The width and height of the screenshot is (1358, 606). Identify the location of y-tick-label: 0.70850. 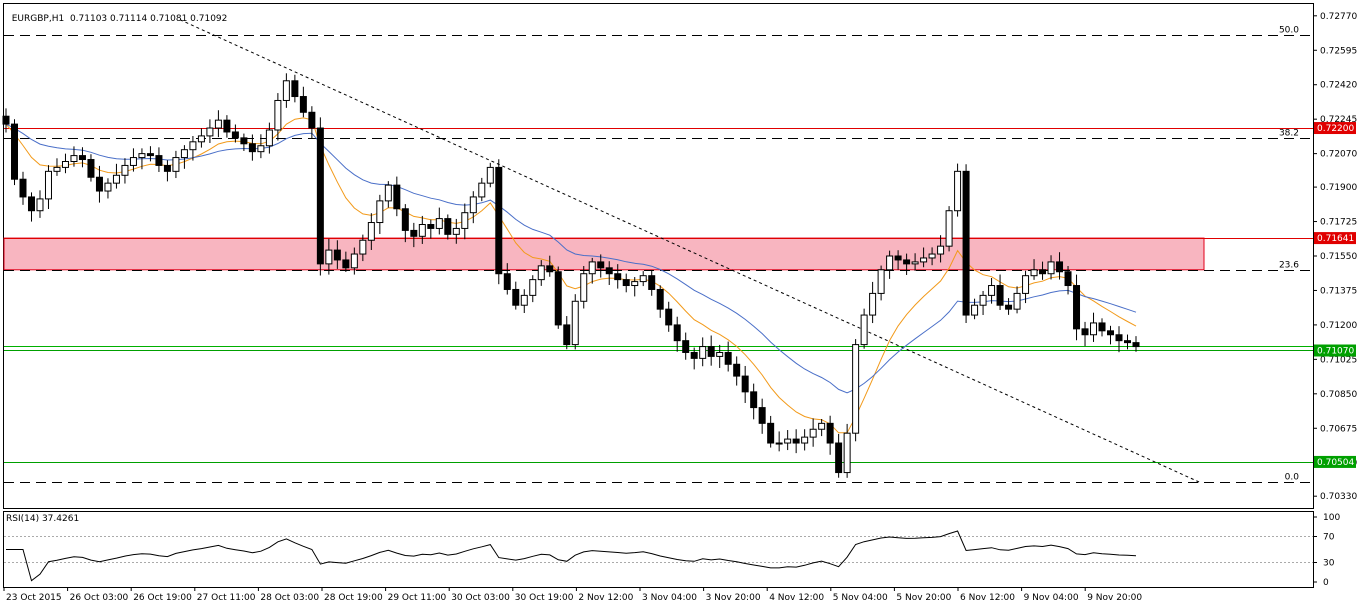
(1338, 395).